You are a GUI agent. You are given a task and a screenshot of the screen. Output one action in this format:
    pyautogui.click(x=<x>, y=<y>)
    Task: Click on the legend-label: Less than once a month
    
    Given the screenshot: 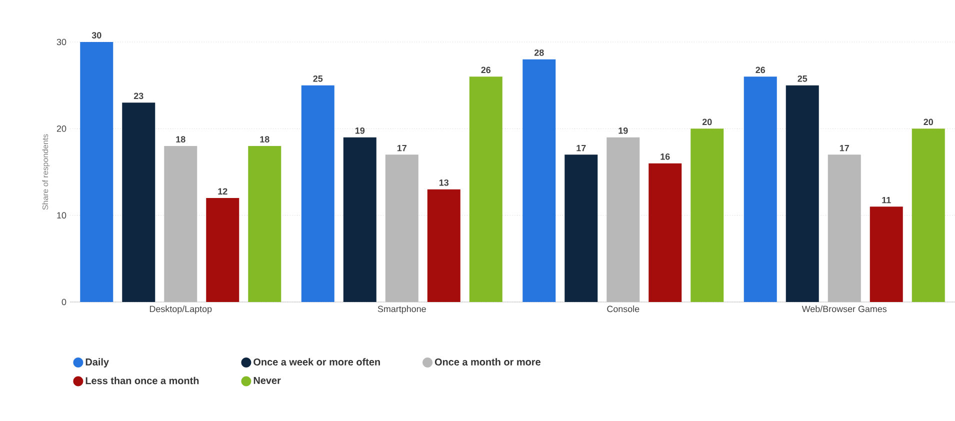 What is the action you would take?
    pyautogui.click(x=142, y=380)
    